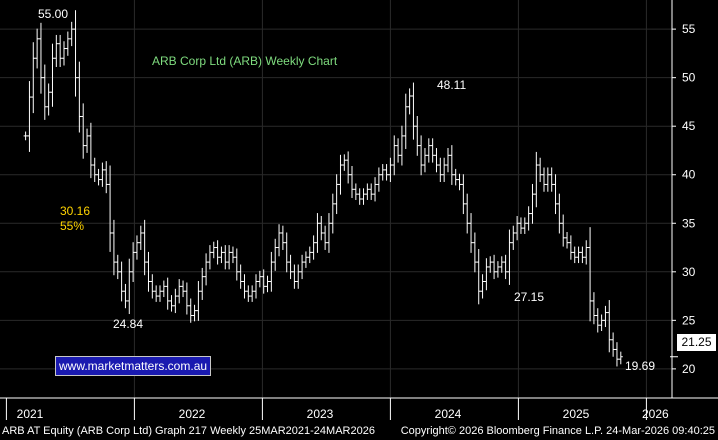 This screenshot has height=440, width=718. I want to click on y-tick-label: 40, so click(689, 175).